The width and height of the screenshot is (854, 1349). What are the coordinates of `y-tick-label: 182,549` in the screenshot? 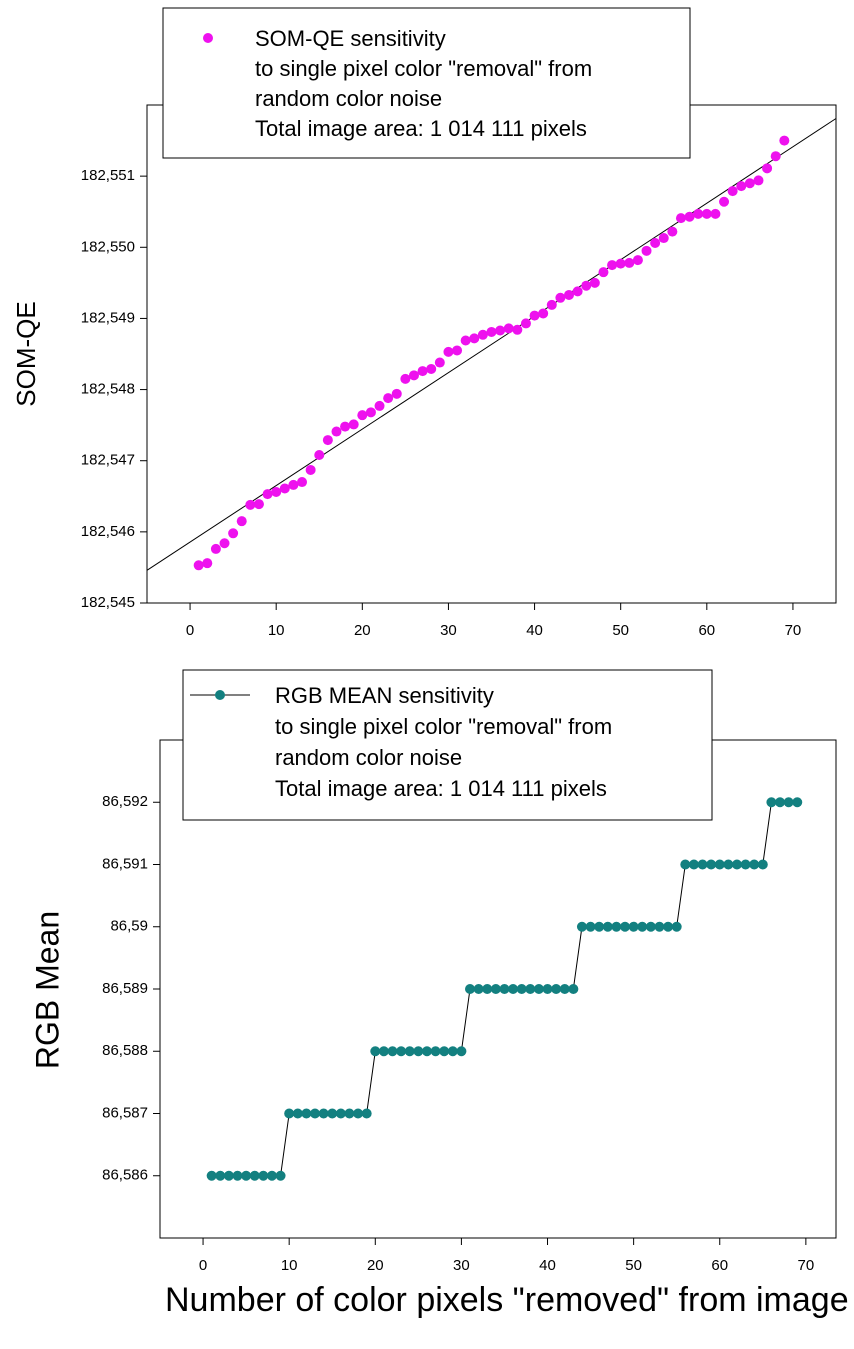 It's located at (108, 317).